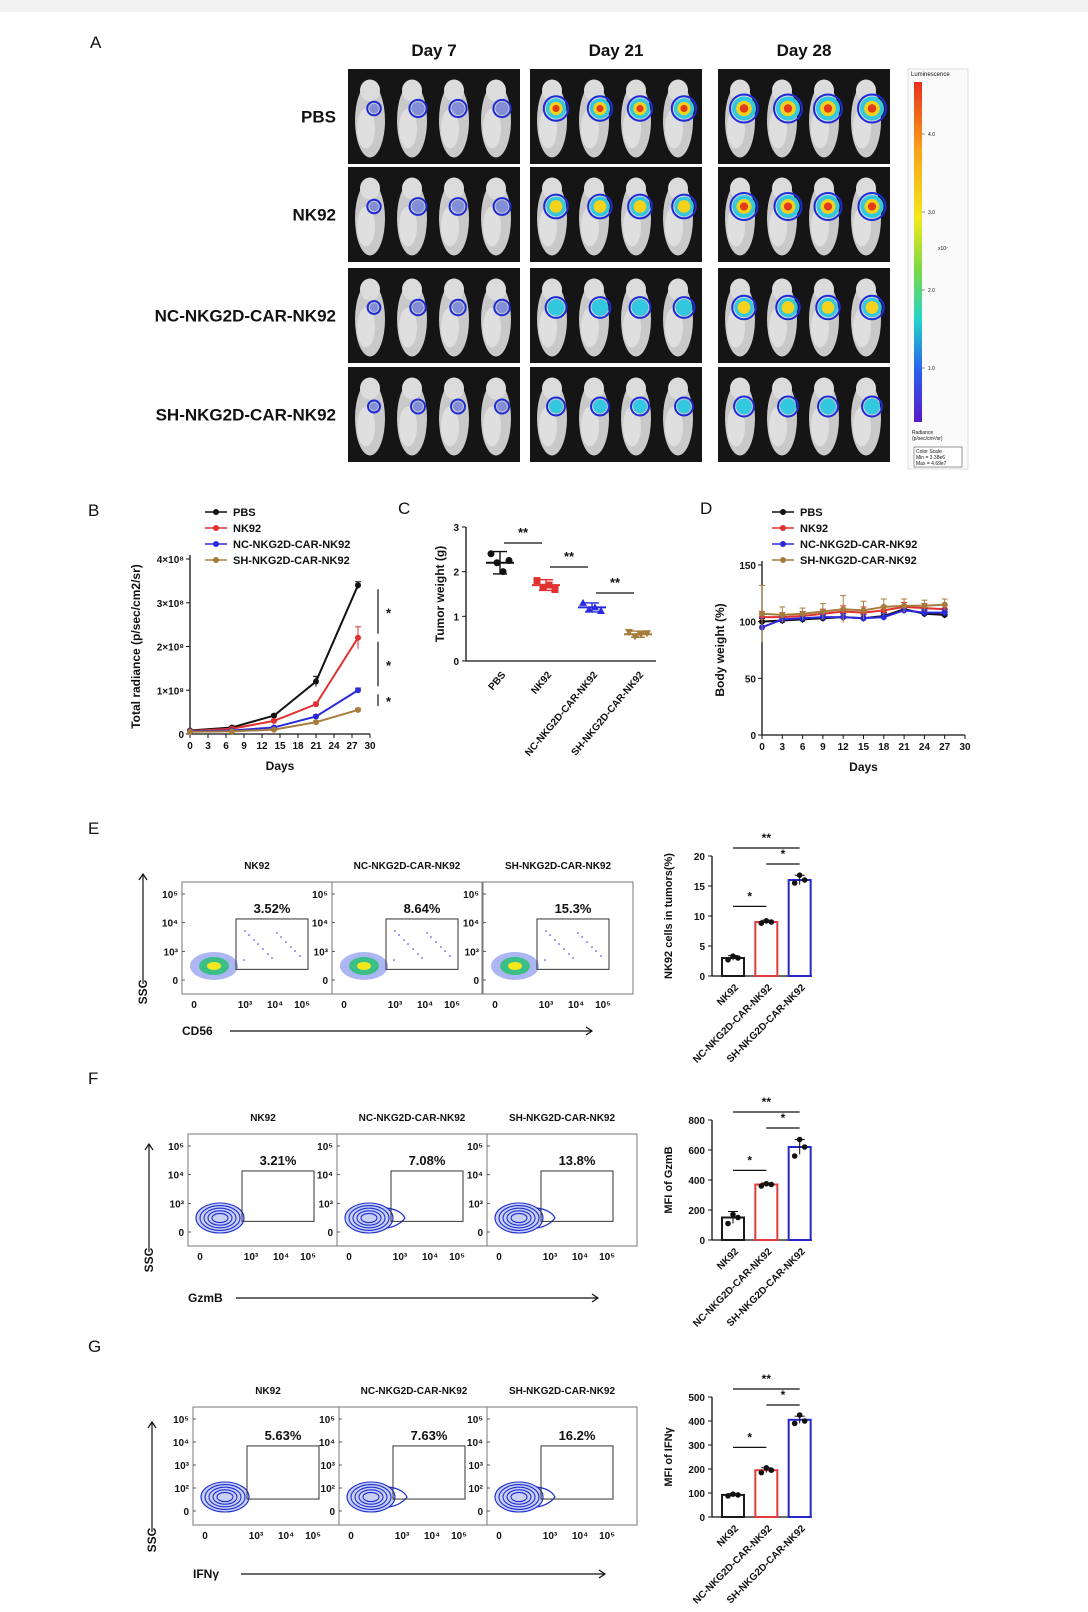 Image resolution: width=1088 pixels, height=1612 pixels. What do you see at coordinates (94, 1346) in the screenshot?
I see `panel-letter-G: G` at bounding box center [94, 1346].